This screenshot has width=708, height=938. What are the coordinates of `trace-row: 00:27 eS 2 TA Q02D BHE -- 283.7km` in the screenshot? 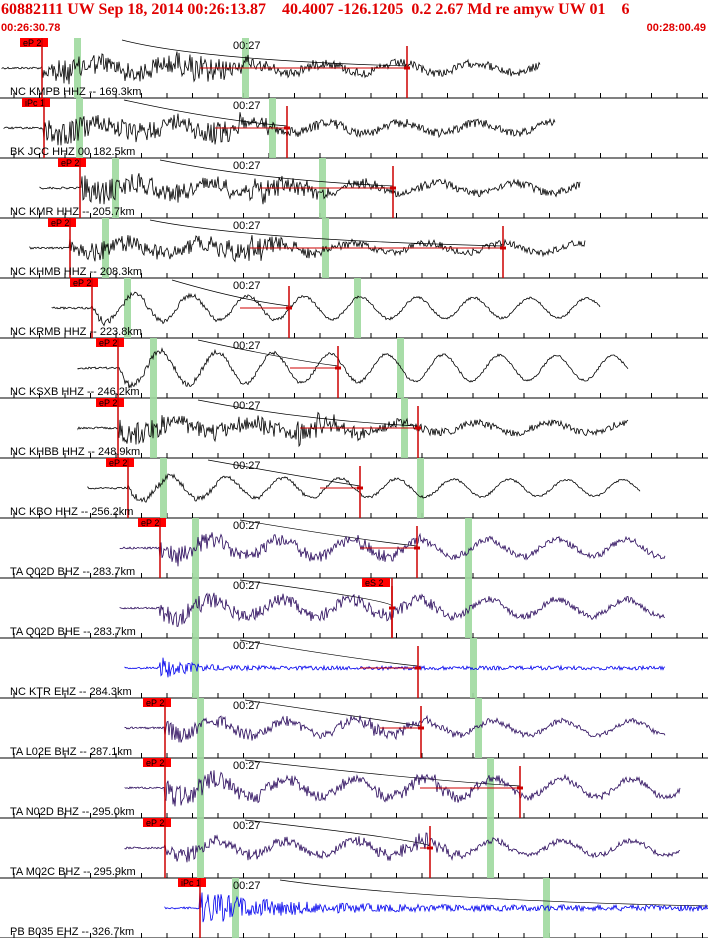 It's located at (354, 608).